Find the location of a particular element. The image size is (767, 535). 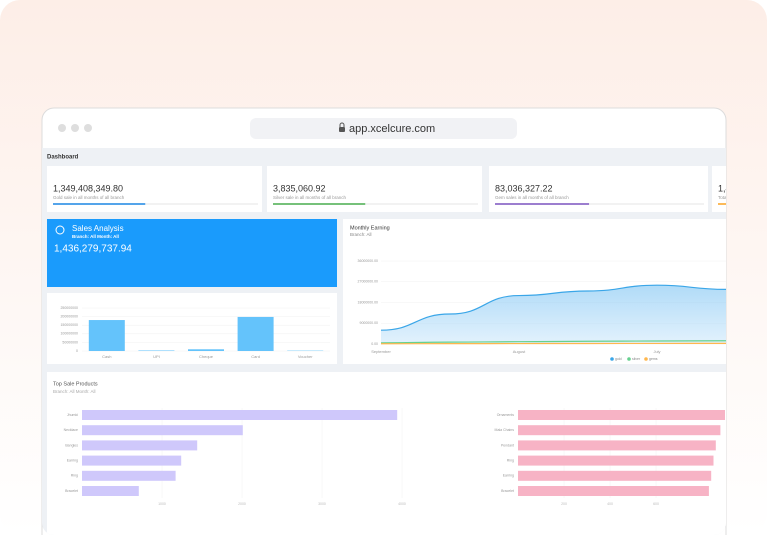

y-tick-label: 36000000.00 is located at coordinates (368, 261).